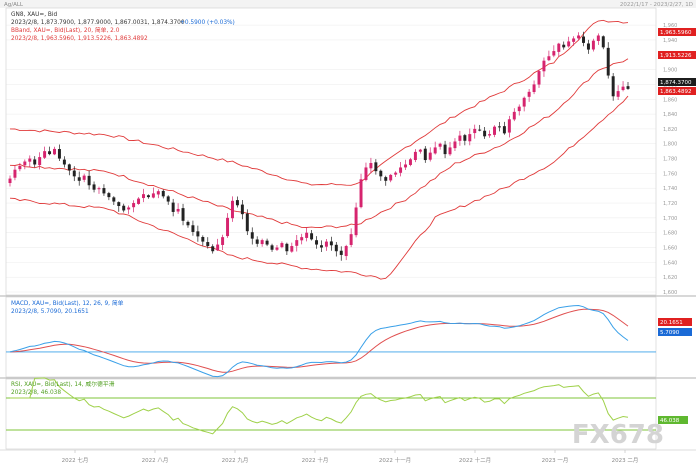 Image resolution: width=696 pixels, height=474 pixels. Describe the element at coordinates (675, 332) in the screenshot. I see `tag-macd: 5.7090` at that location.